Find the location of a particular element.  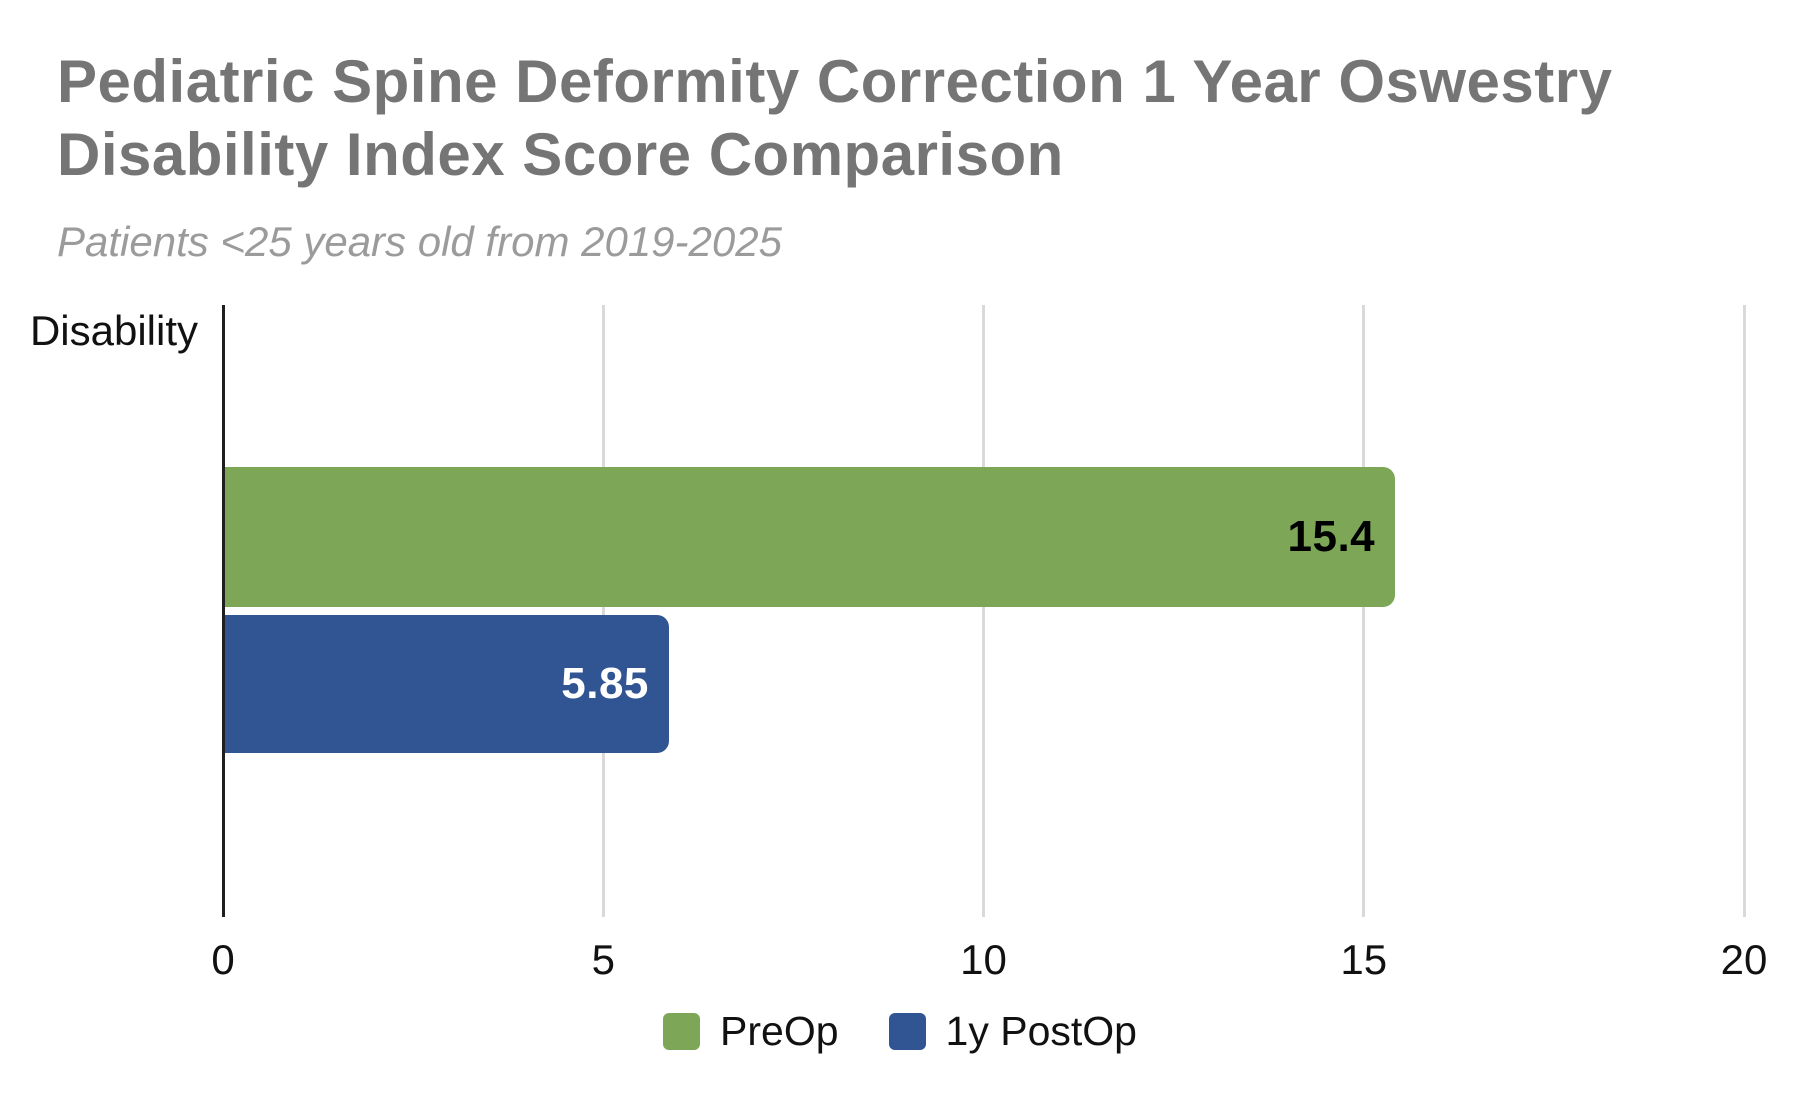

legend-item-preop: PreOp is located at coordinates (751, 1031).